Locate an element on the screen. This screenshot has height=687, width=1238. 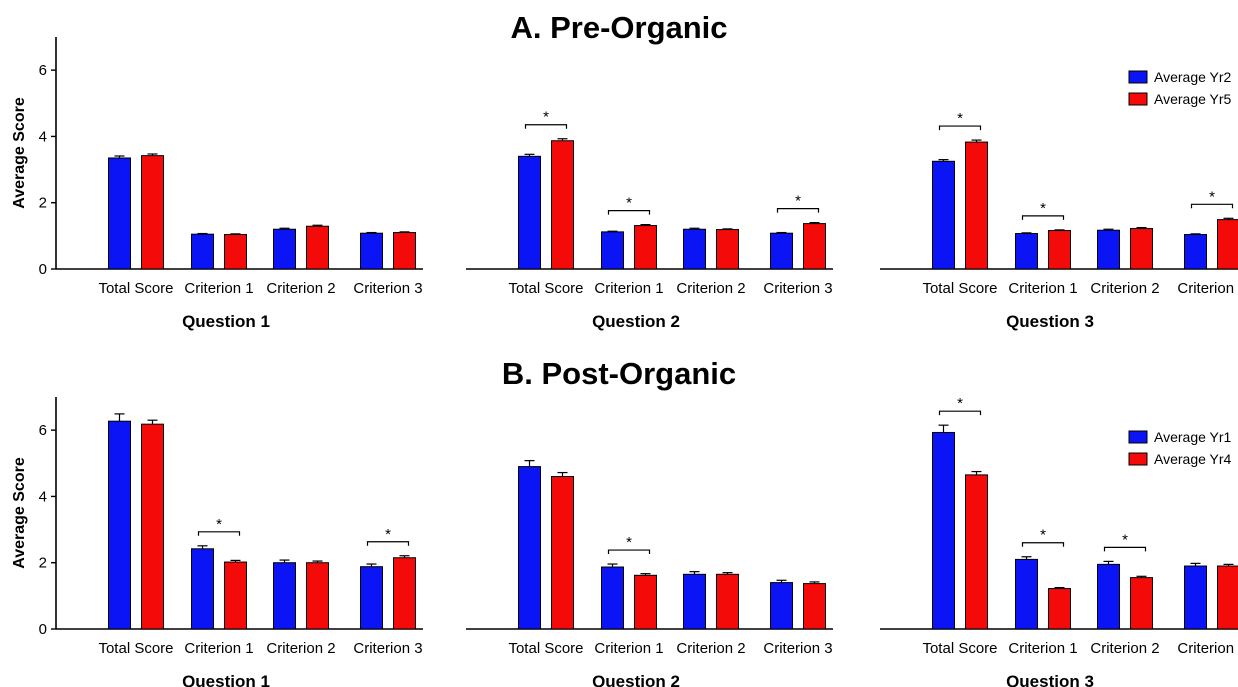
panel-4-x-tick-label-3: Criterion 2 is located at coordinates (300, 648).